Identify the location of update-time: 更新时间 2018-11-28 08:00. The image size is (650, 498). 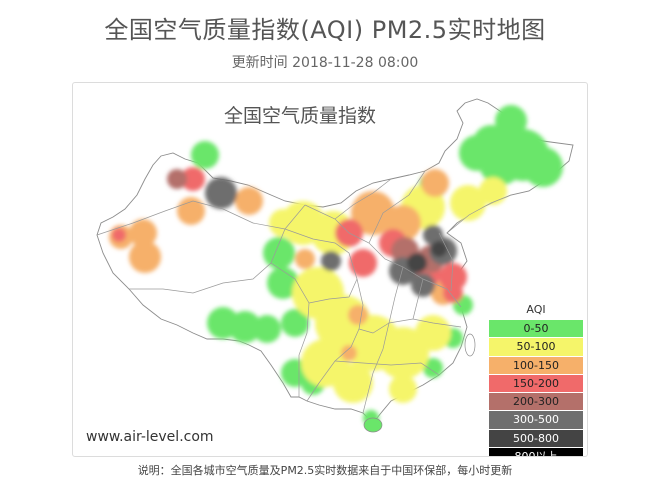
(325, 63).